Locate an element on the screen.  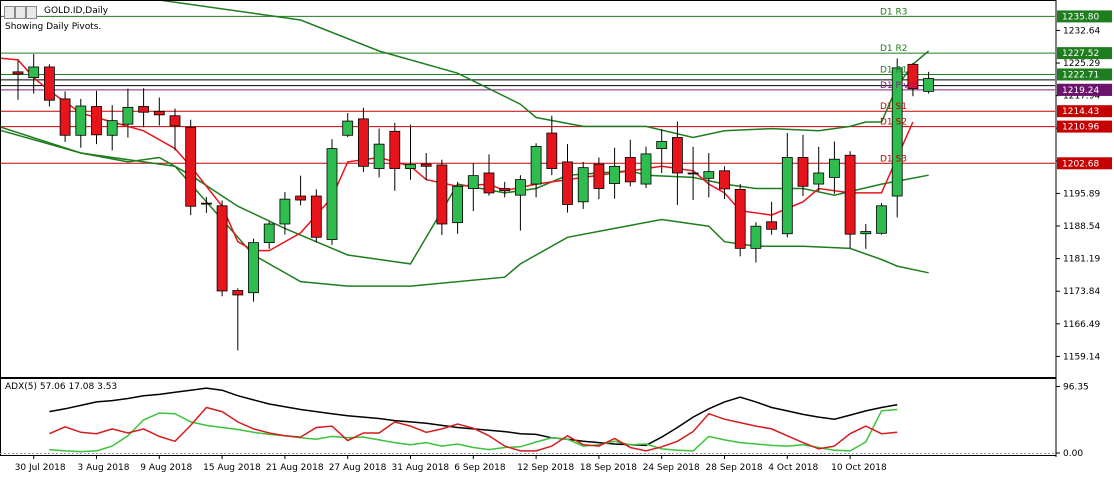
time-axis-label: 31 Aug 2018 is located at coordinates (421, 468).